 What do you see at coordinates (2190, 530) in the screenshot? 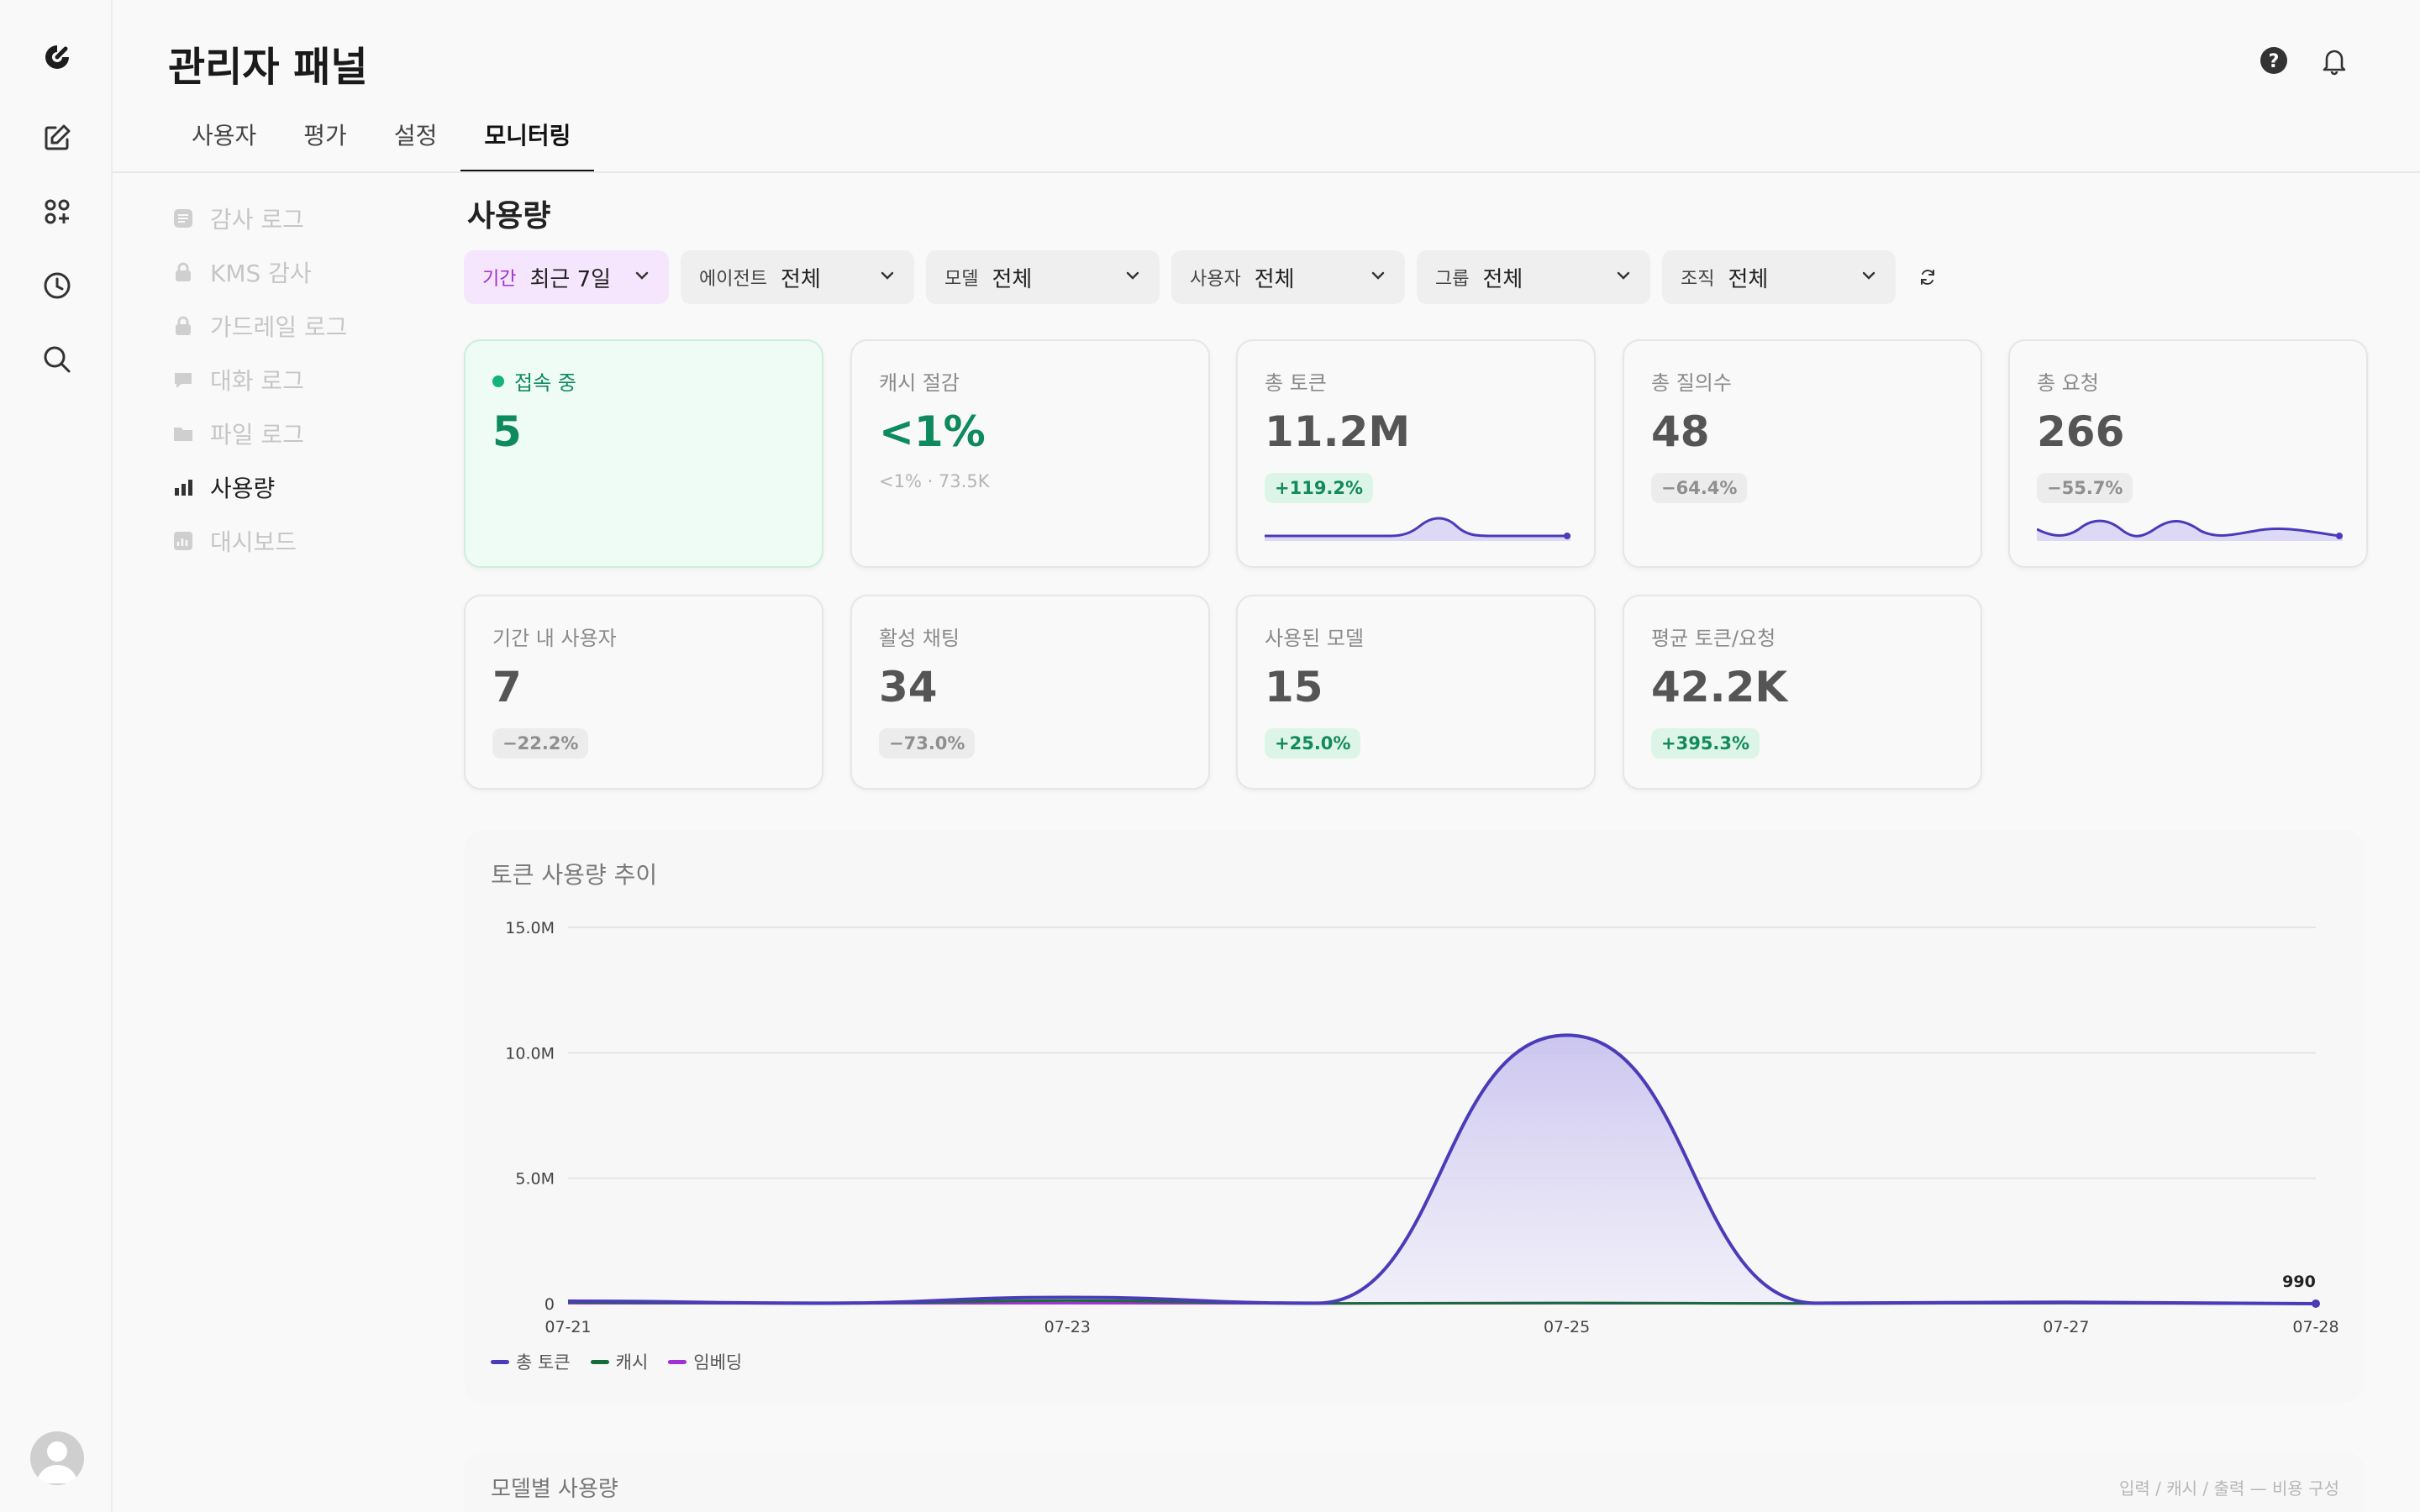
I see `requests-sparkline` at bounding box center [2190, 530].